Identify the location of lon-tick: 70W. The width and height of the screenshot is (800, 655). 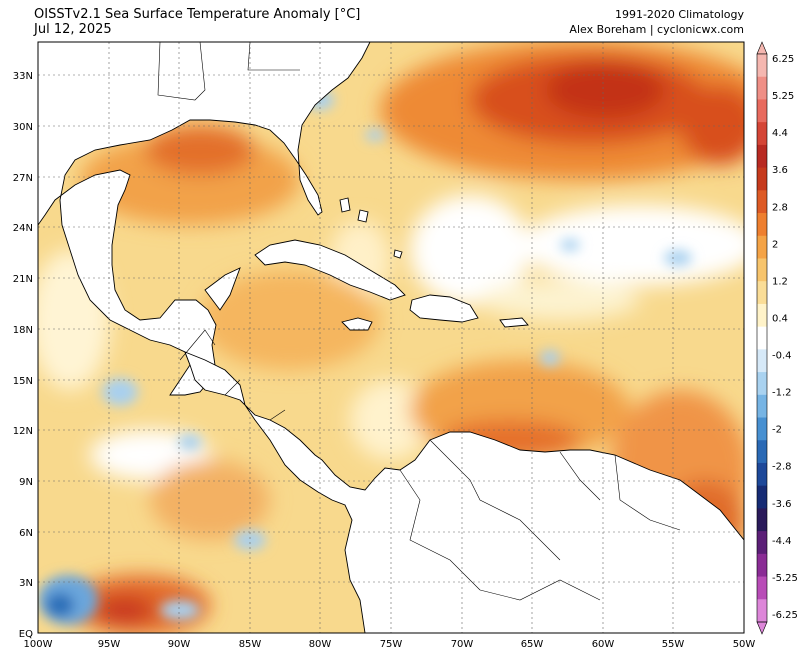
(462, 644).